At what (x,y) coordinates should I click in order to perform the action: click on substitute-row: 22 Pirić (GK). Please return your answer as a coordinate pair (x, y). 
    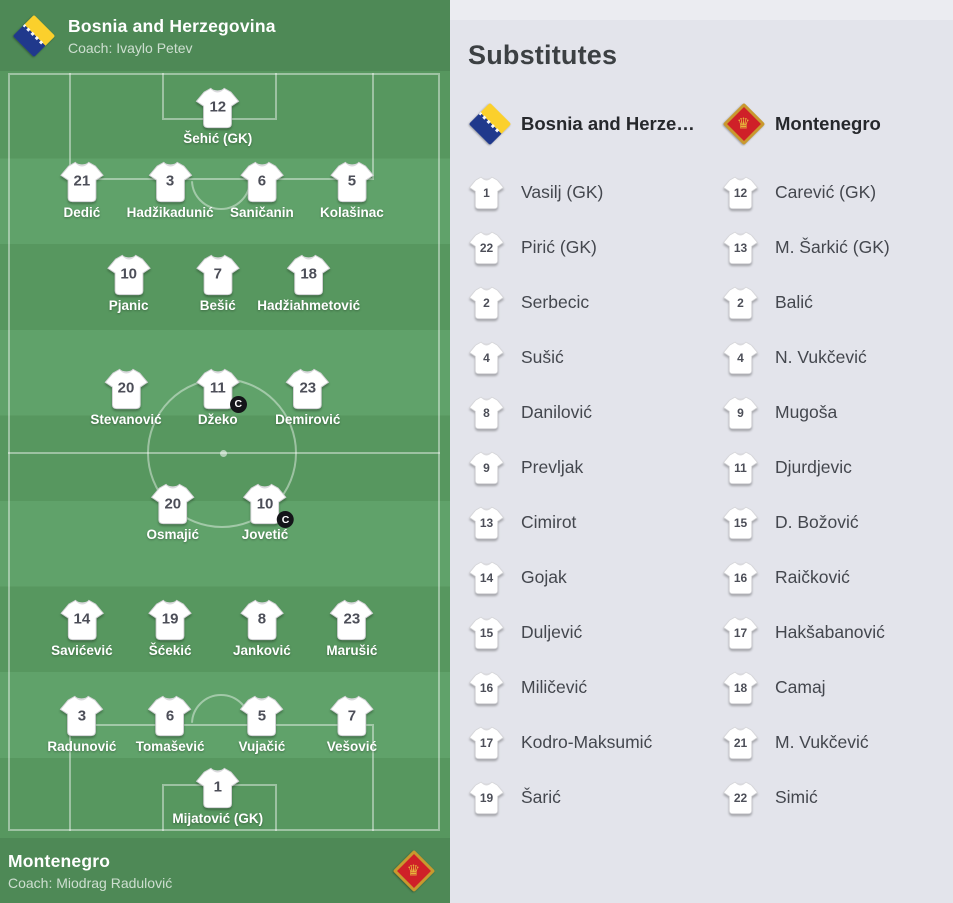
    Looking at the image, I should click on (595, 247).